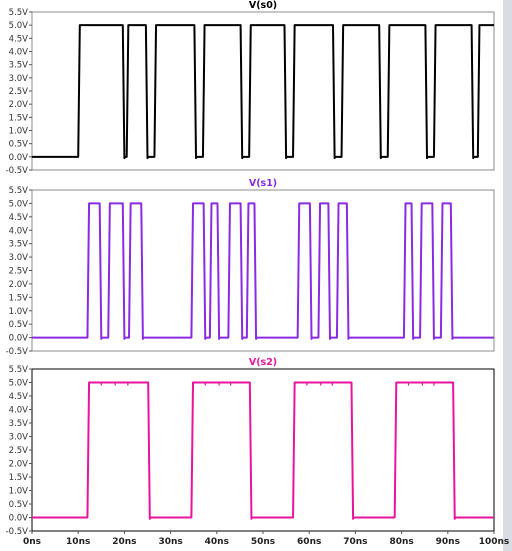 This screenshot has height=551, width=512. Describe the element at coordinates (263, 362) in the screenshot. I see `trace-title: V(s2)` at that location.